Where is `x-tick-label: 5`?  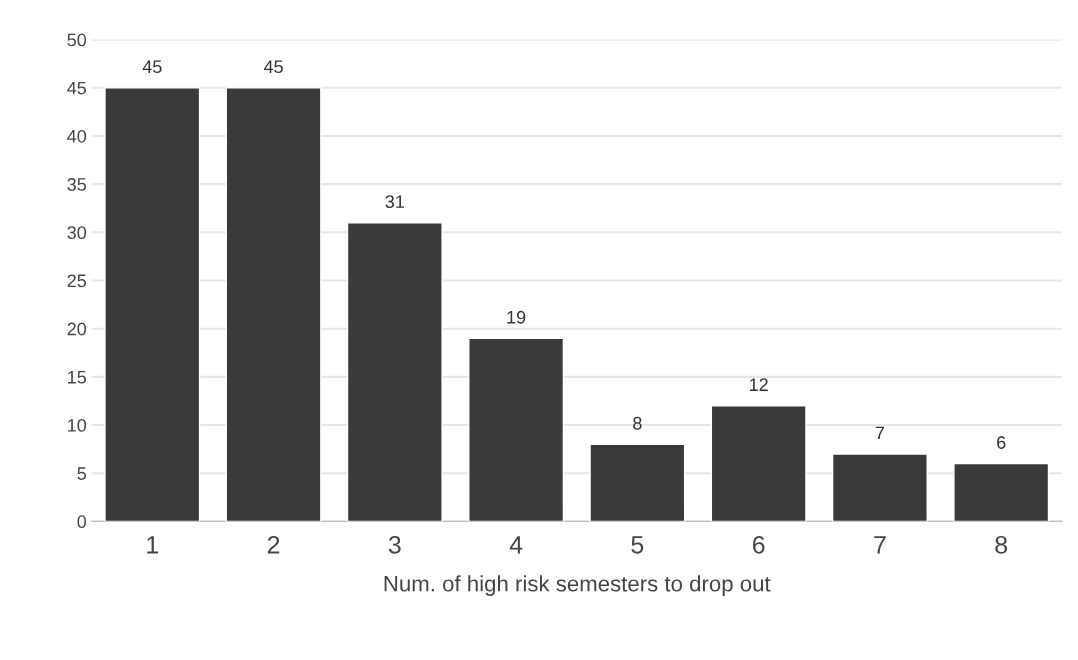
x-tick-label: 5 is located at coordinates (637, 545).